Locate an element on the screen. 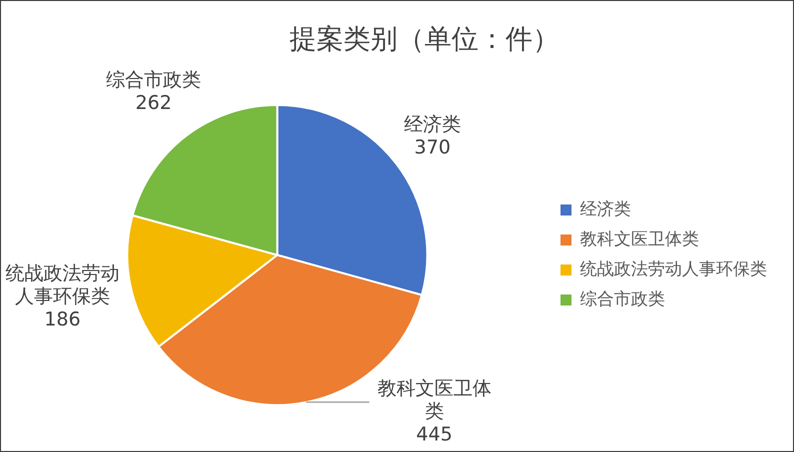 This screenshot has height=452, width=794. legend-label: 教科文医卫体类 is located at coordinates (639, 239).